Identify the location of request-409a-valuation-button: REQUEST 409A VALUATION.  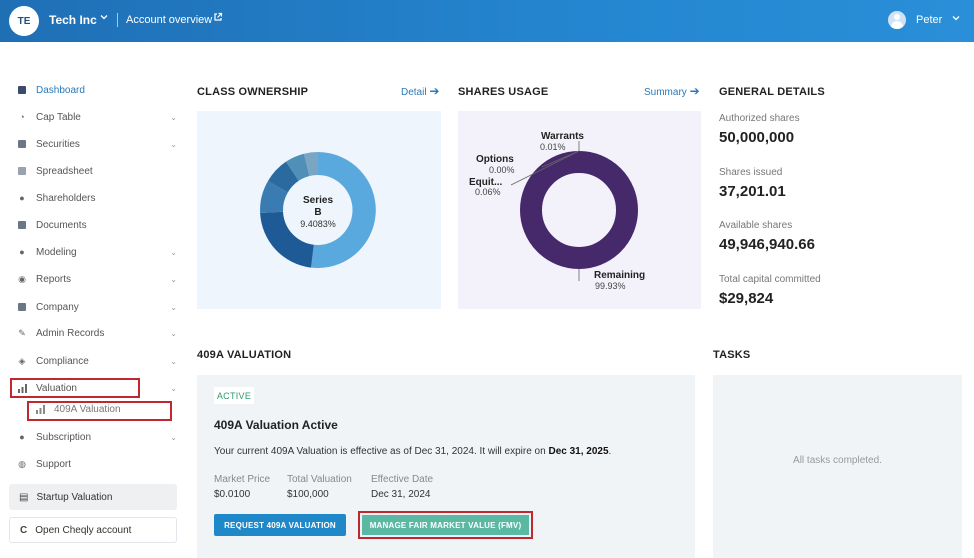
(280, 525).